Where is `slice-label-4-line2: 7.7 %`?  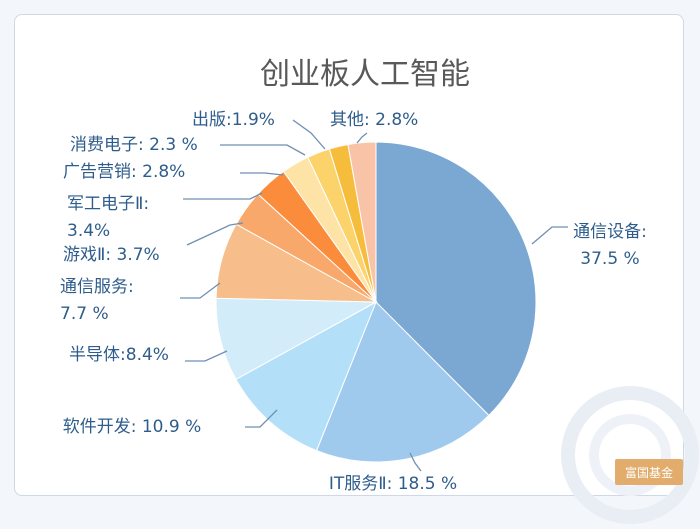
slice-label-4-line2: 7.7 % is located at coordinates (84, 314).